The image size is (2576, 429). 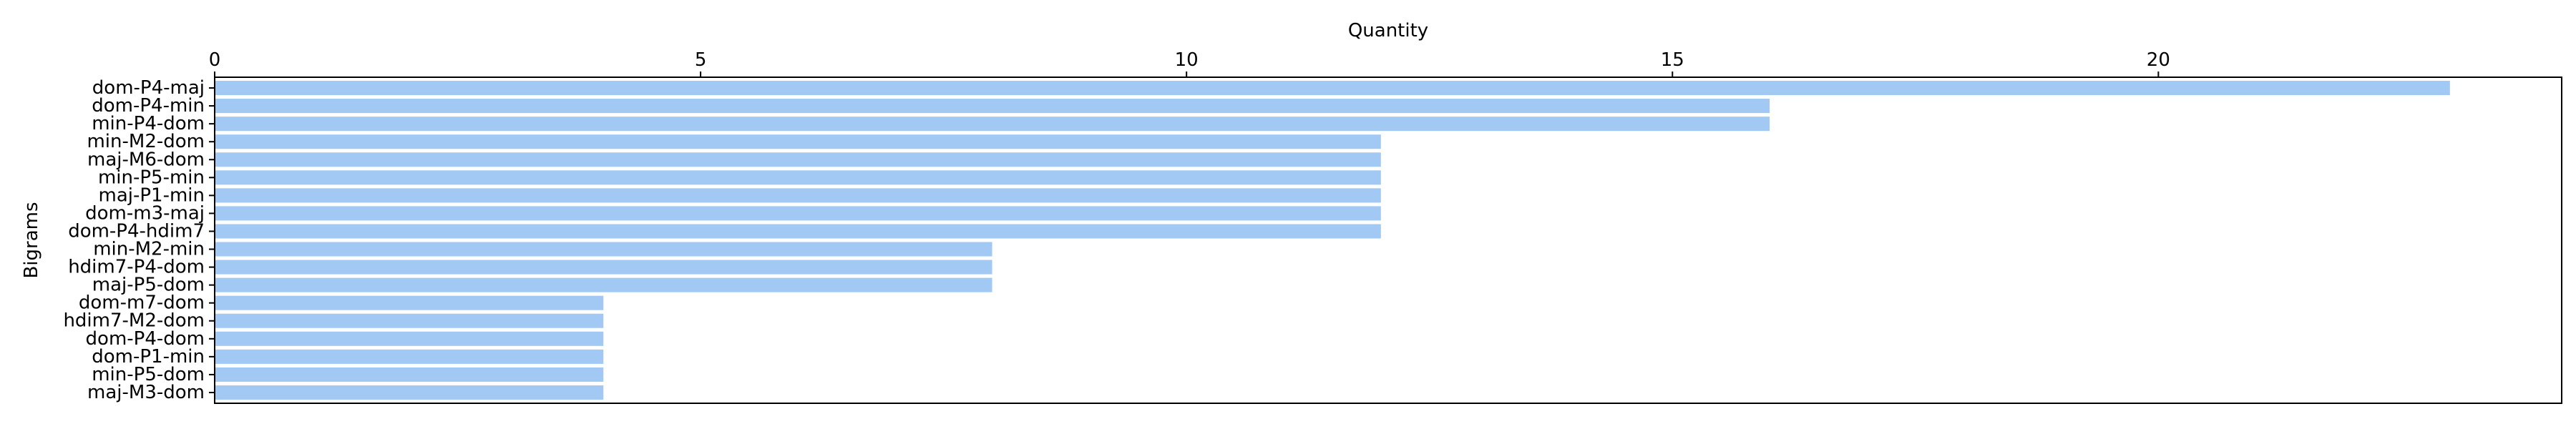 What do you see at coordinates (148, 285) in the screenshot?
I see `y-tick-label: maj-P5-dom` at bounding box center [148, 285].